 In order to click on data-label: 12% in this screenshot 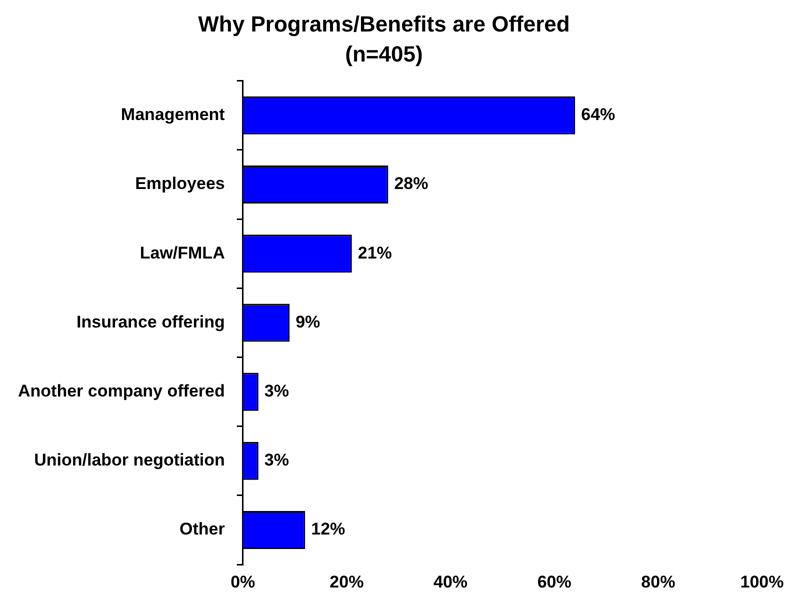, I will do `click(328, 529)`.